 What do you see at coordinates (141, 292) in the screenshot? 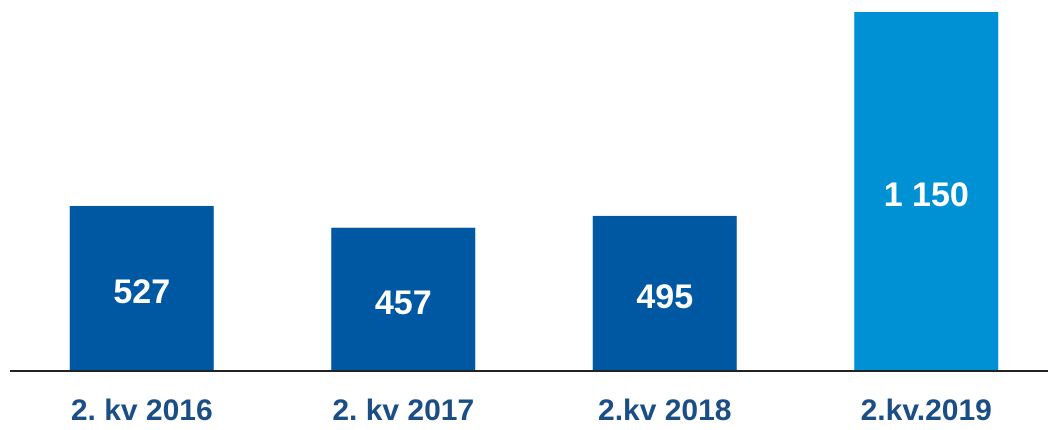
I see `value-label: 527` at bounding box center [141, 292].